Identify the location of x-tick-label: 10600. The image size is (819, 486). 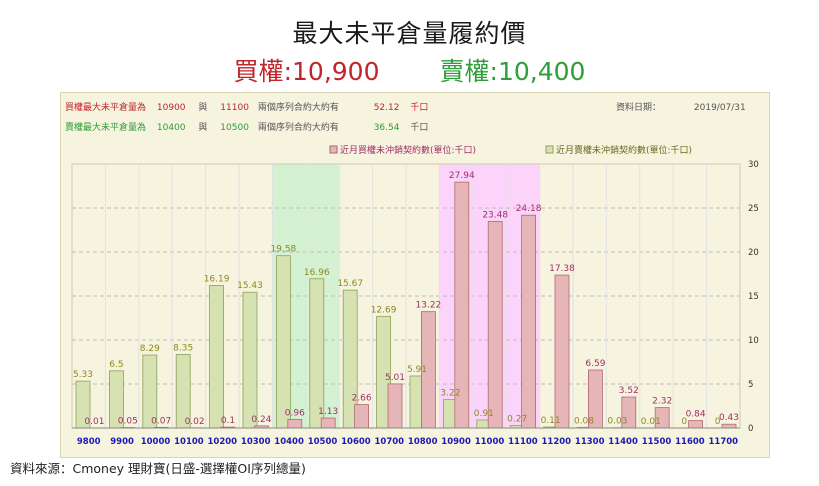
(356, 442).